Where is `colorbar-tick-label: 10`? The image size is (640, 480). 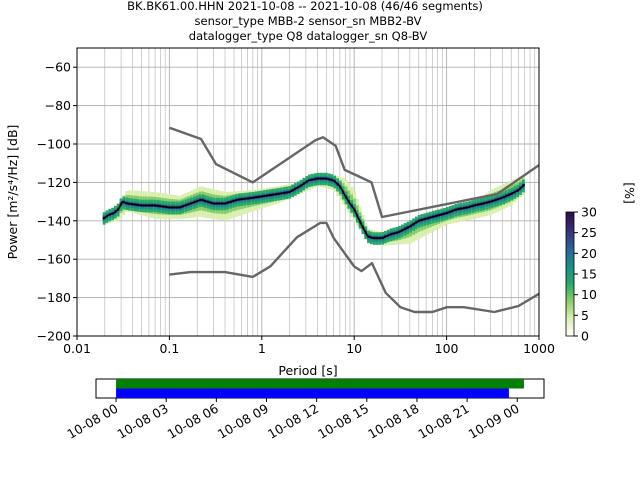
colorbar-tick-label: 10 is located at coordinates (589, 294).